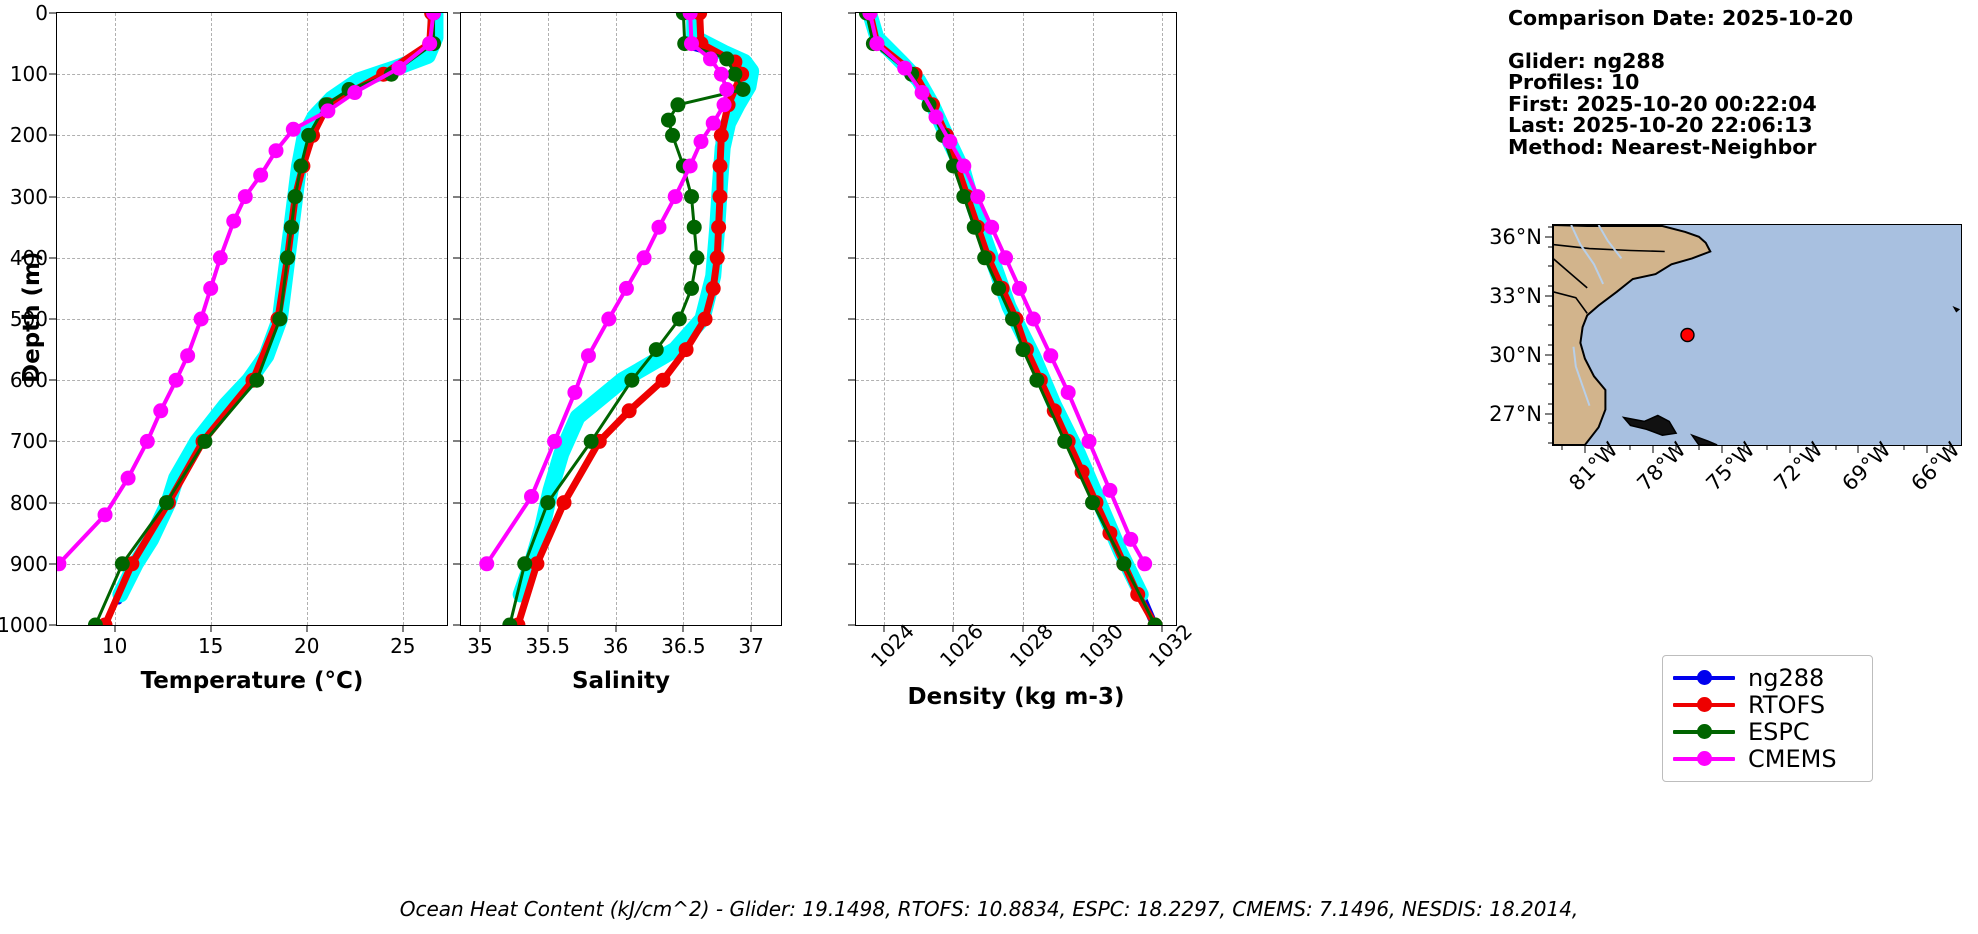 The height and width of the screenshot is (934, 1978). I want to click on legend-label: ESPC, so click(1779, 731).